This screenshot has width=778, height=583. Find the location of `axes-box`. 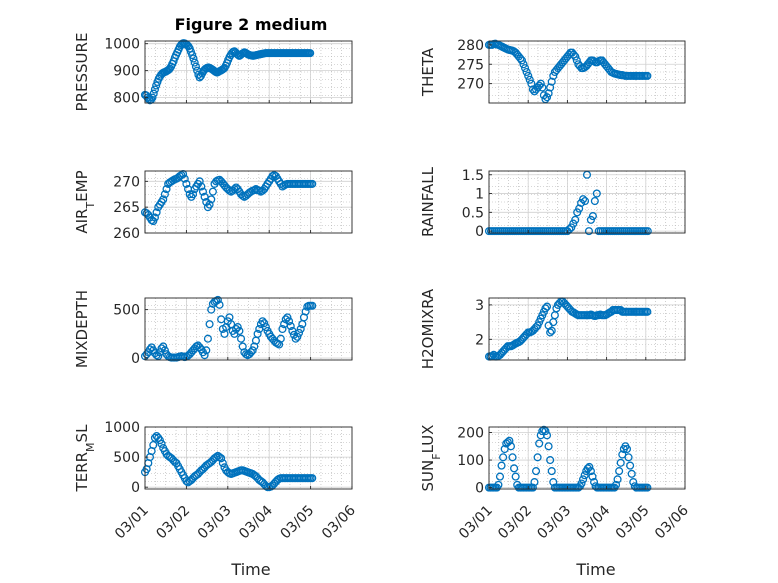

axes-box is located at coordinates (248, 72).